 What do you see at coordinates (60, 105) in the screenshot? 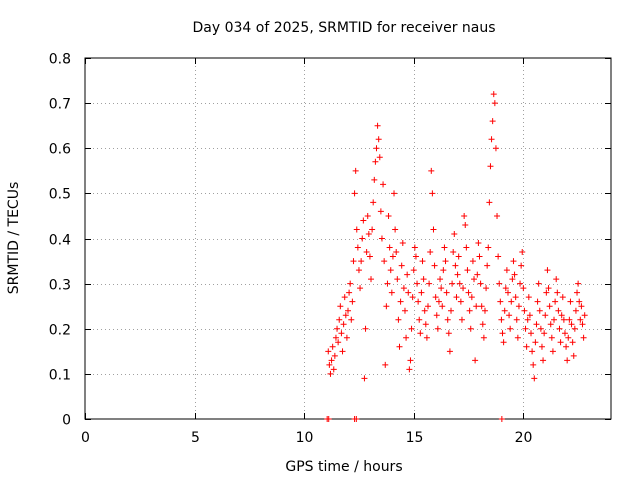
I see `y-tick-label: 0.7` at bounding box center [60, 105].